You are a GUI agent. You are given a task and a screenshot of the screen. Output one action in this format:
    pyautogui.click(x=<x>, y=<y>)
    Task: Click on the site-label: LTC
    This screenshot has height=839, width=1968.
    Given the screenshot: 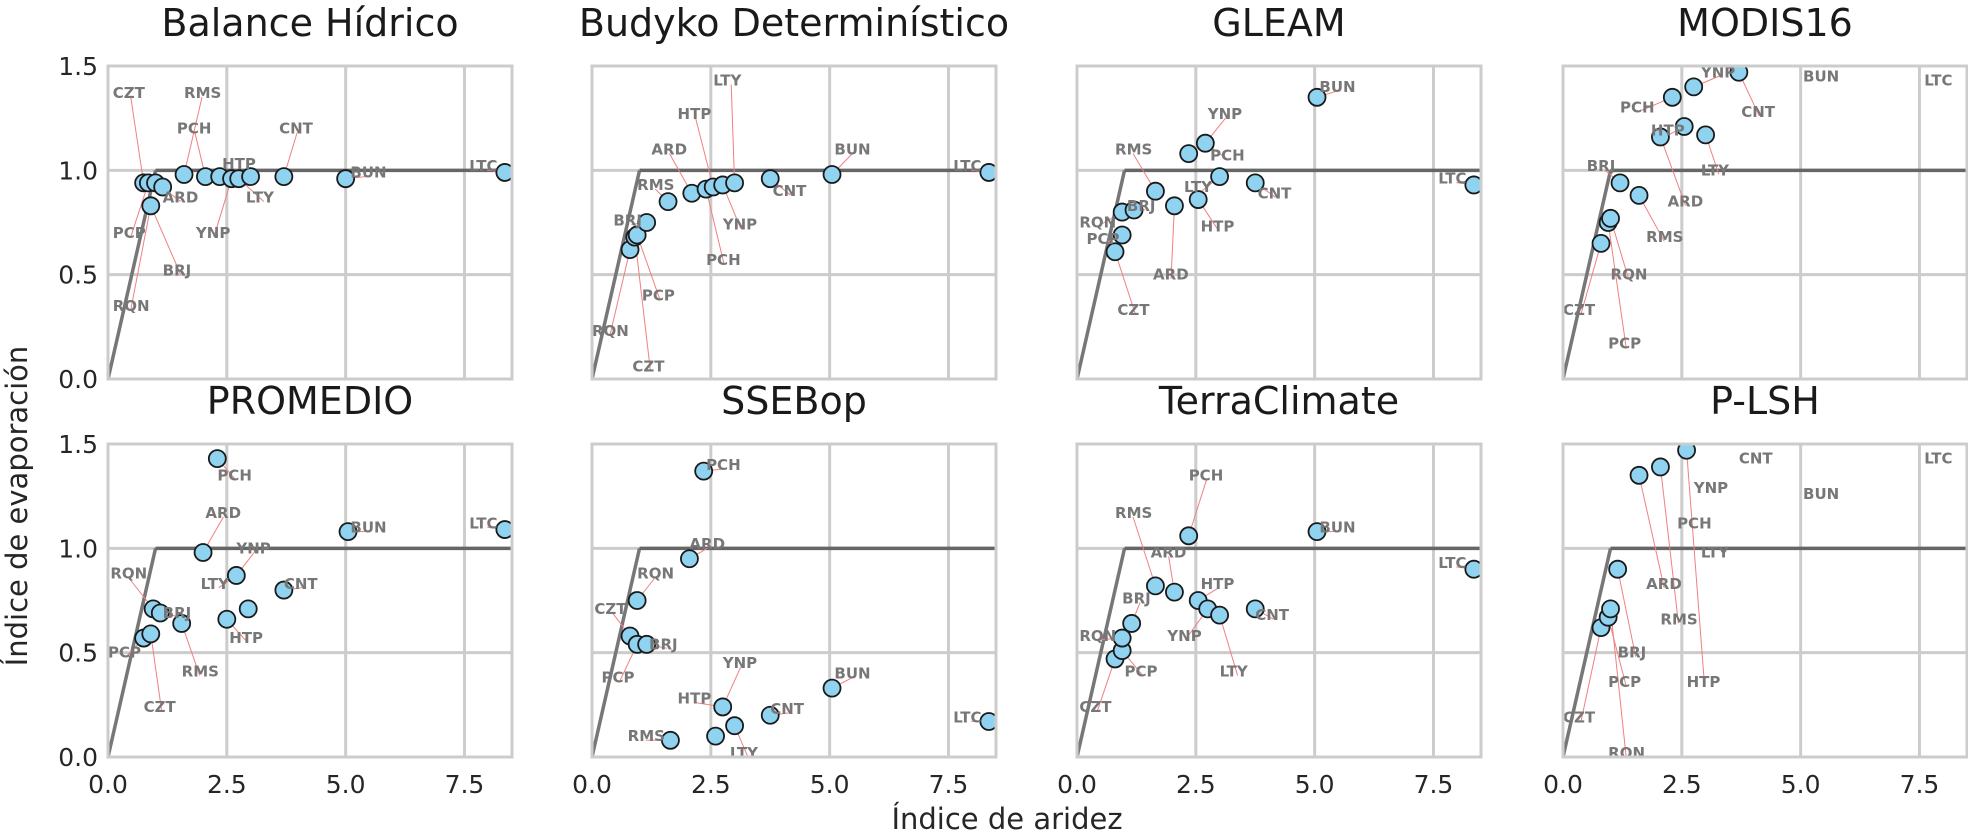 What is the action you would take?
    pyautogui.click(x=483, y=166)
    